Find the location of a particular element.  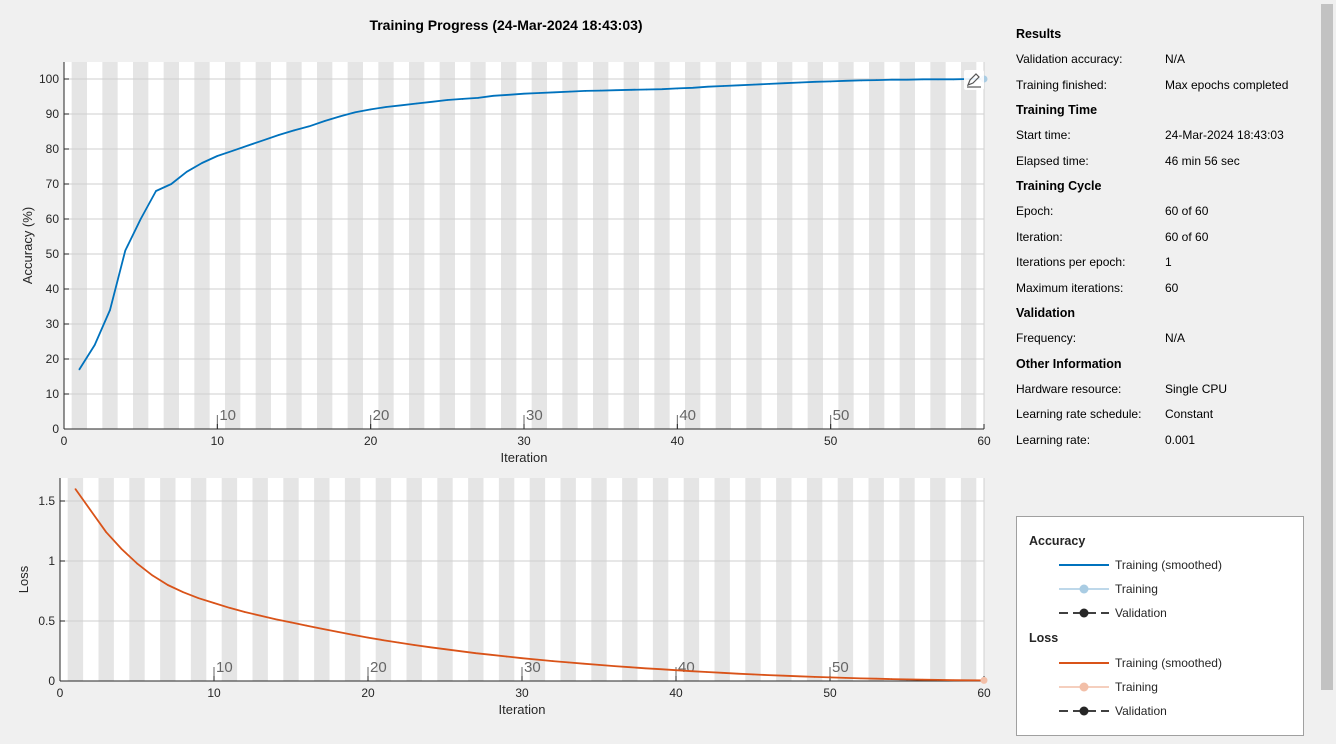

section-title: Validation is located at coordinates (1046, 313).